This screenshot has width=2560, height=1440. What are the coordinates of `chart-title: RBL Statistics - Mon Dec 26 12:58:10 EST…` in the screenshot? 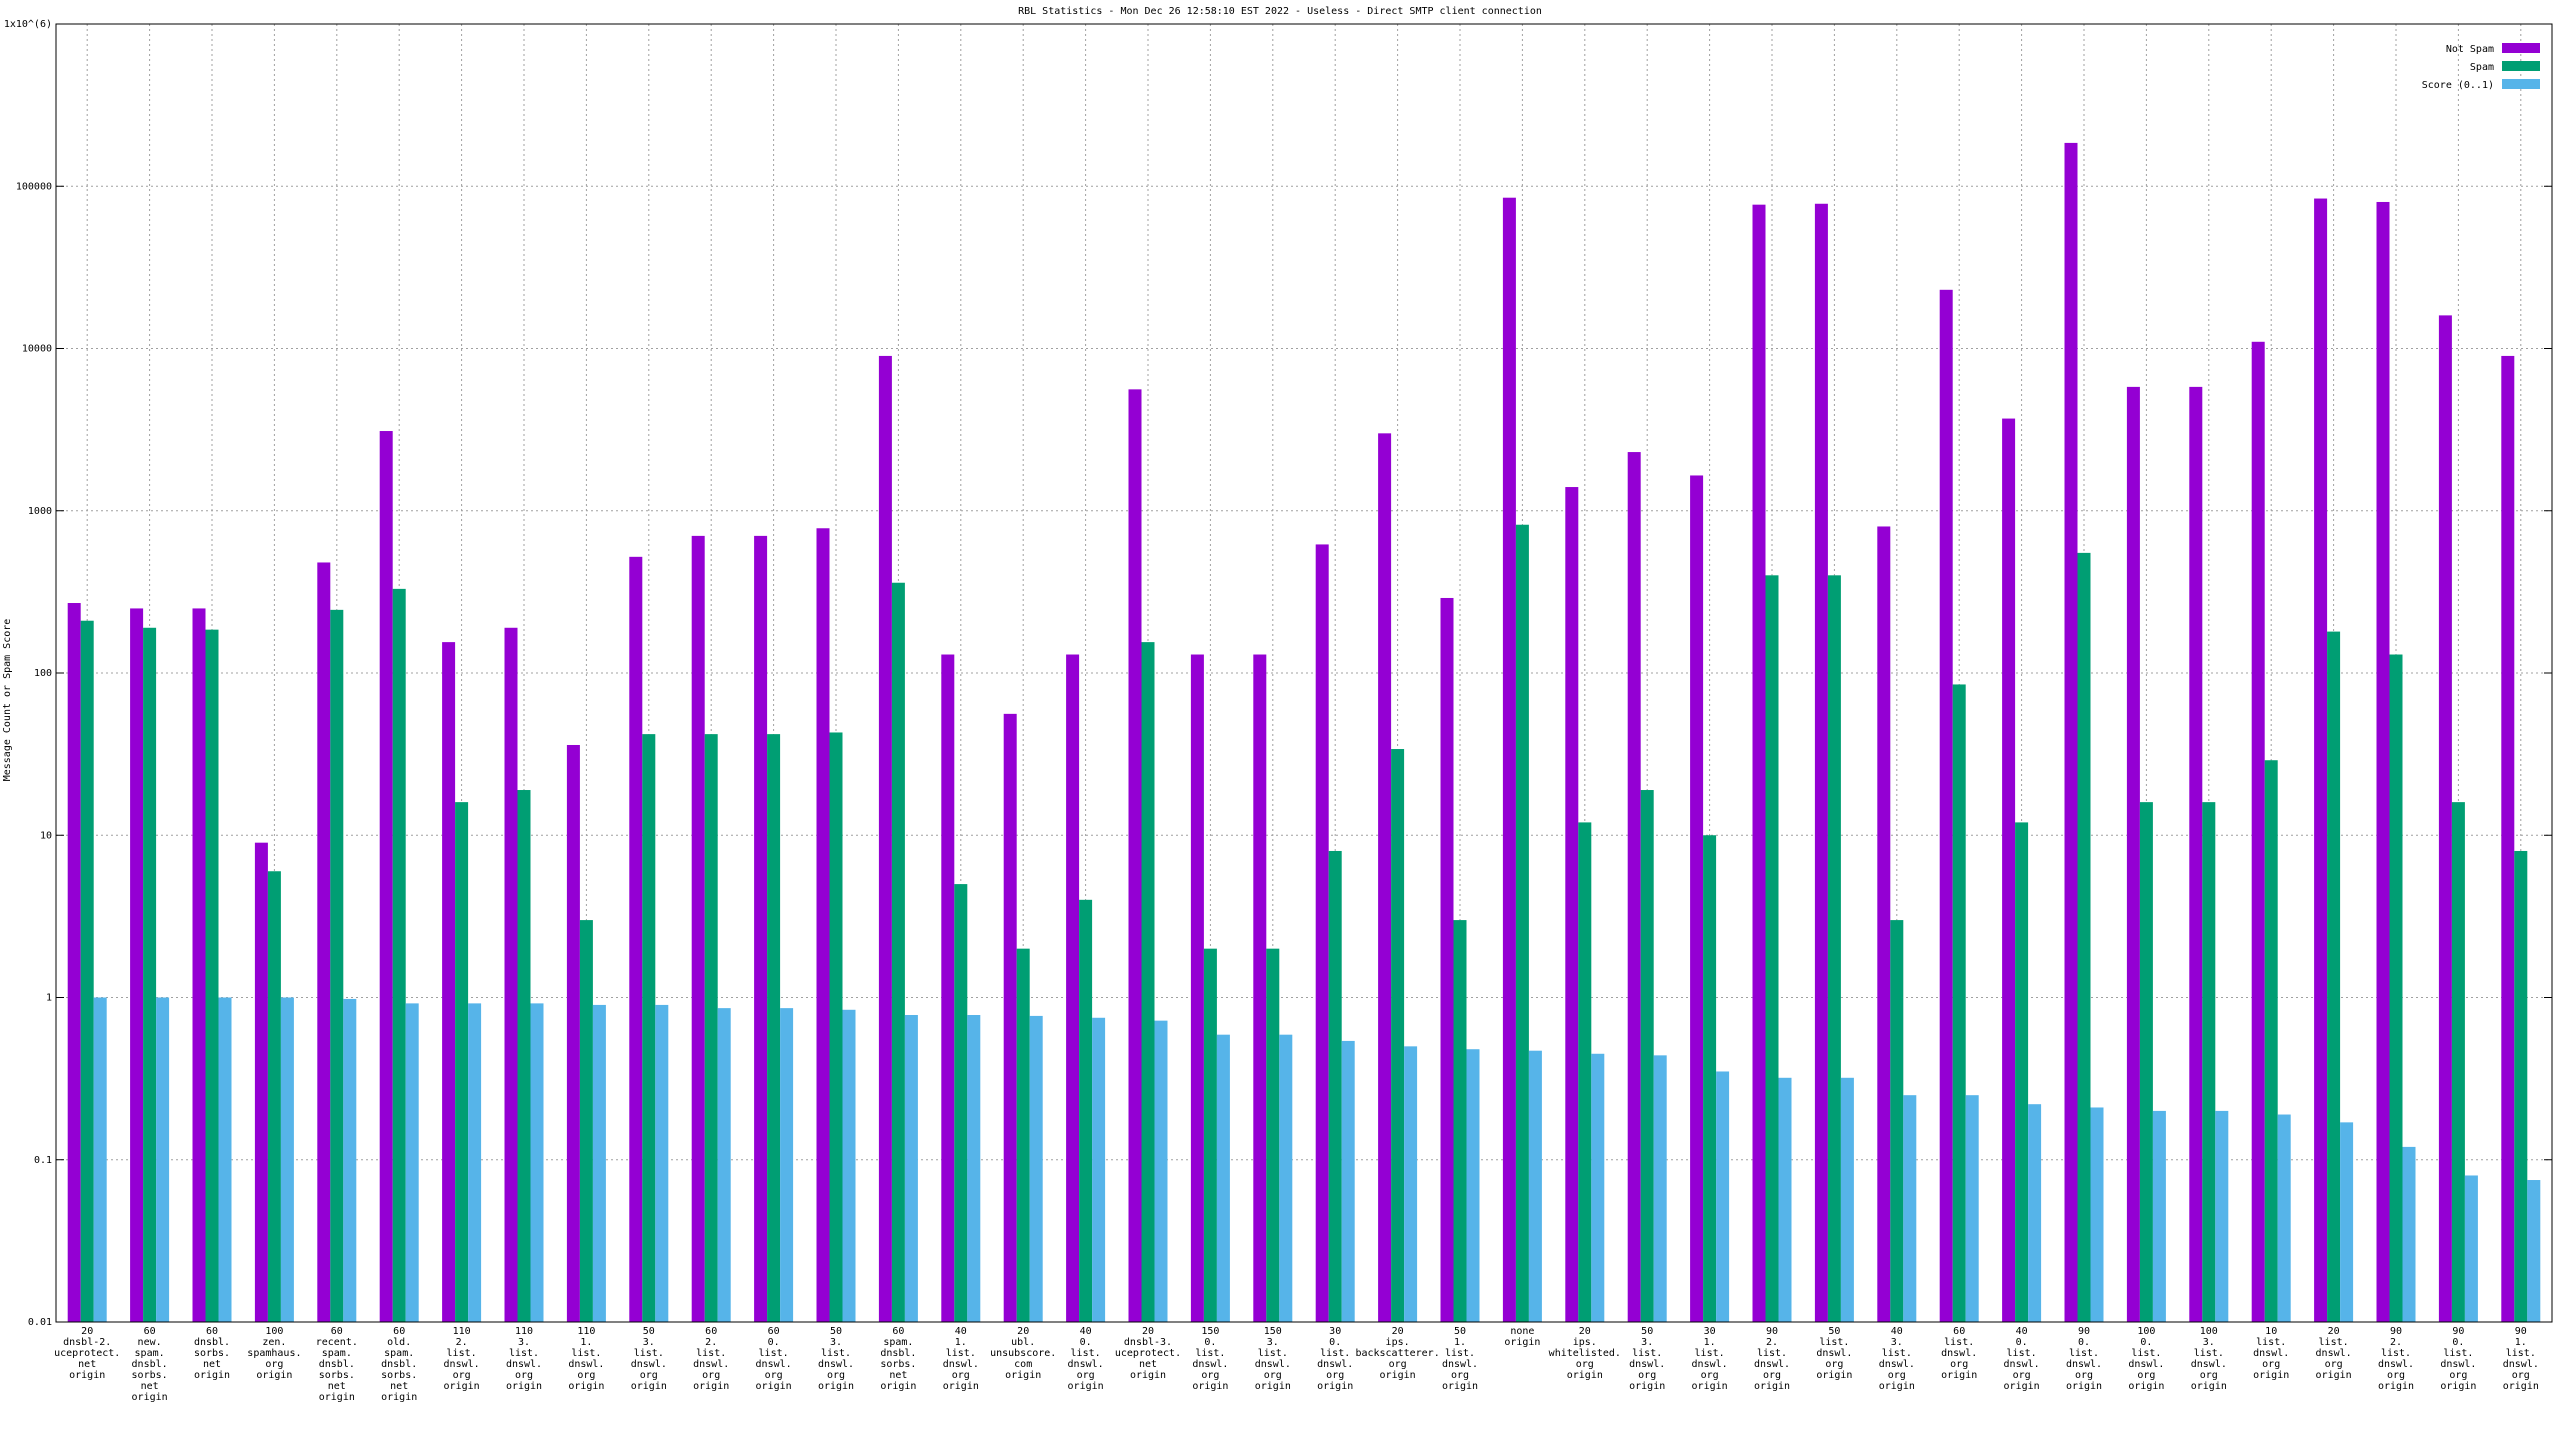 It's located at (1280, 11).